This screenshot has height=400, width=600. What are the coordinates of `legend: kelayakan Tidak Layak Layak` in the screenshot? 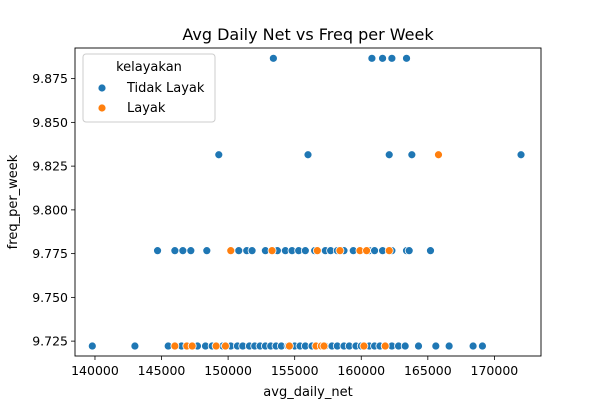 It's located at (149, 88).